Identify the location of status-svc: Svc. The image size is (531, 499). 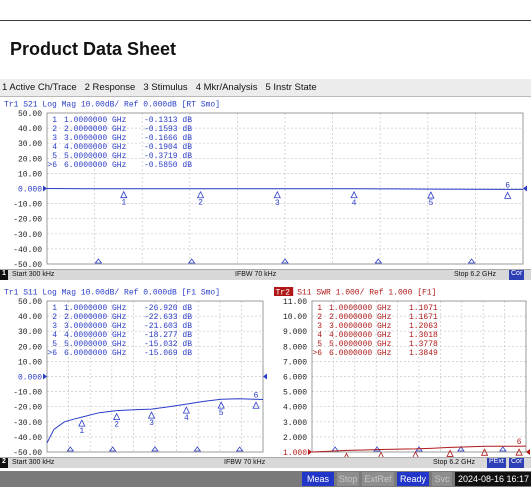
(442, 479).